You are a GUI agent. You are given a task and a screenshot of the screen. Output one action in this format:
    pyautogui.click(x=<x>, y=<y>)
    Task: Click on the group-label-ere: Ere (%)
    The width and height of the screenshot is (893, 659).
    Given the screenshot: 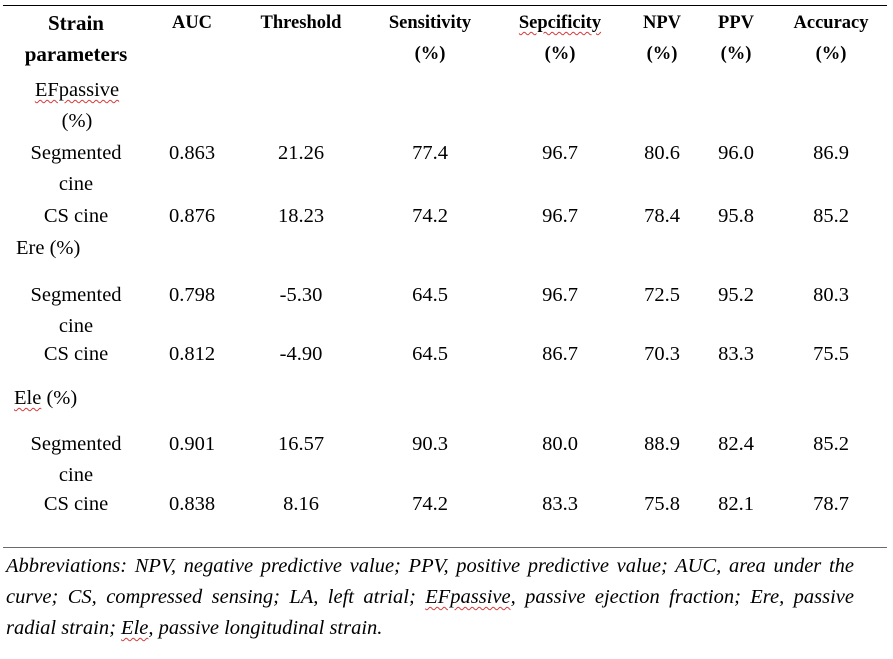 What is the action you would take?
    pyautogui.click(x=48, y=248)
    